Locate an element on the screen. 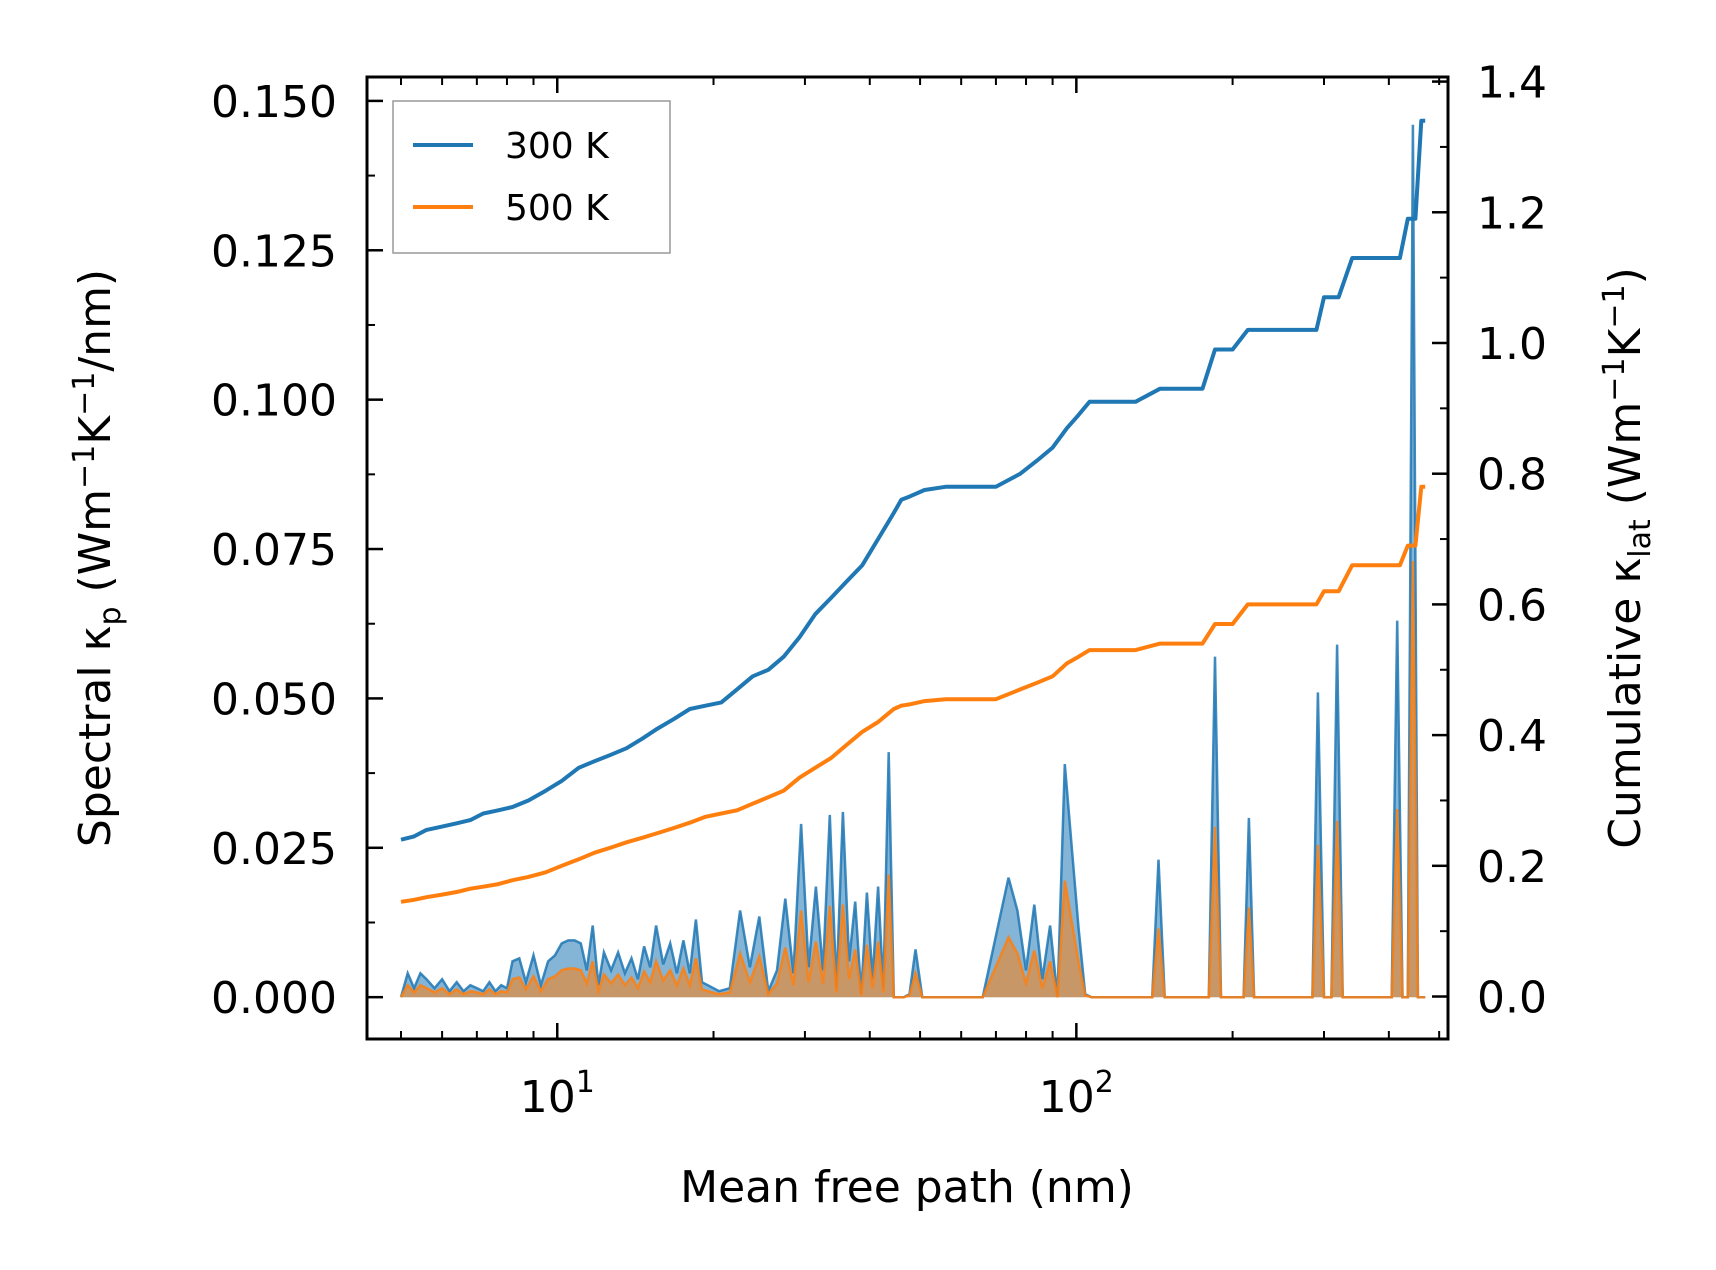  y-left-tick-label: 0.100 is located at coordinates (274, 401).